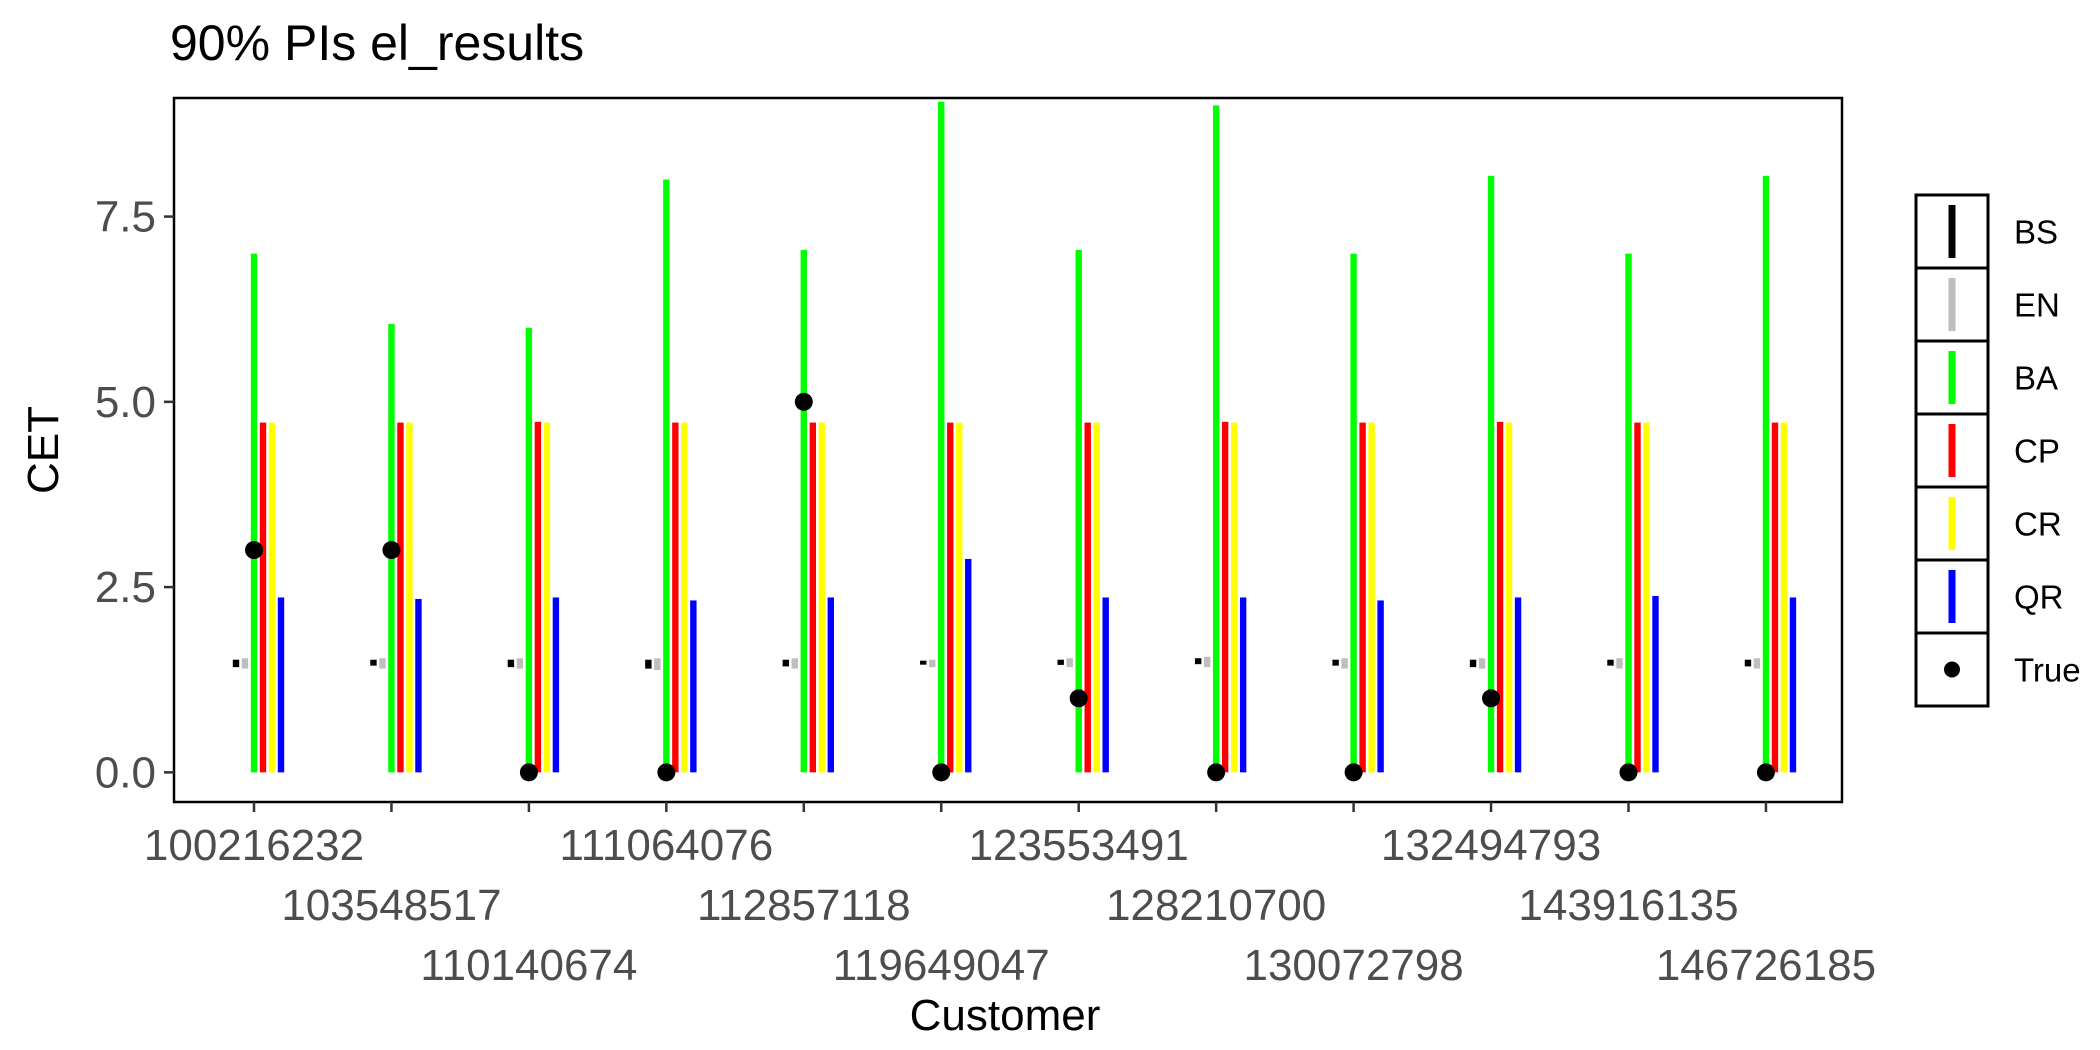 This screenshot has width=2100, height=1050. What do you see at coordinates (125, 402) in the screenshot?
I see `y-tick-label: 5.0` at bounding box center [125, 402].